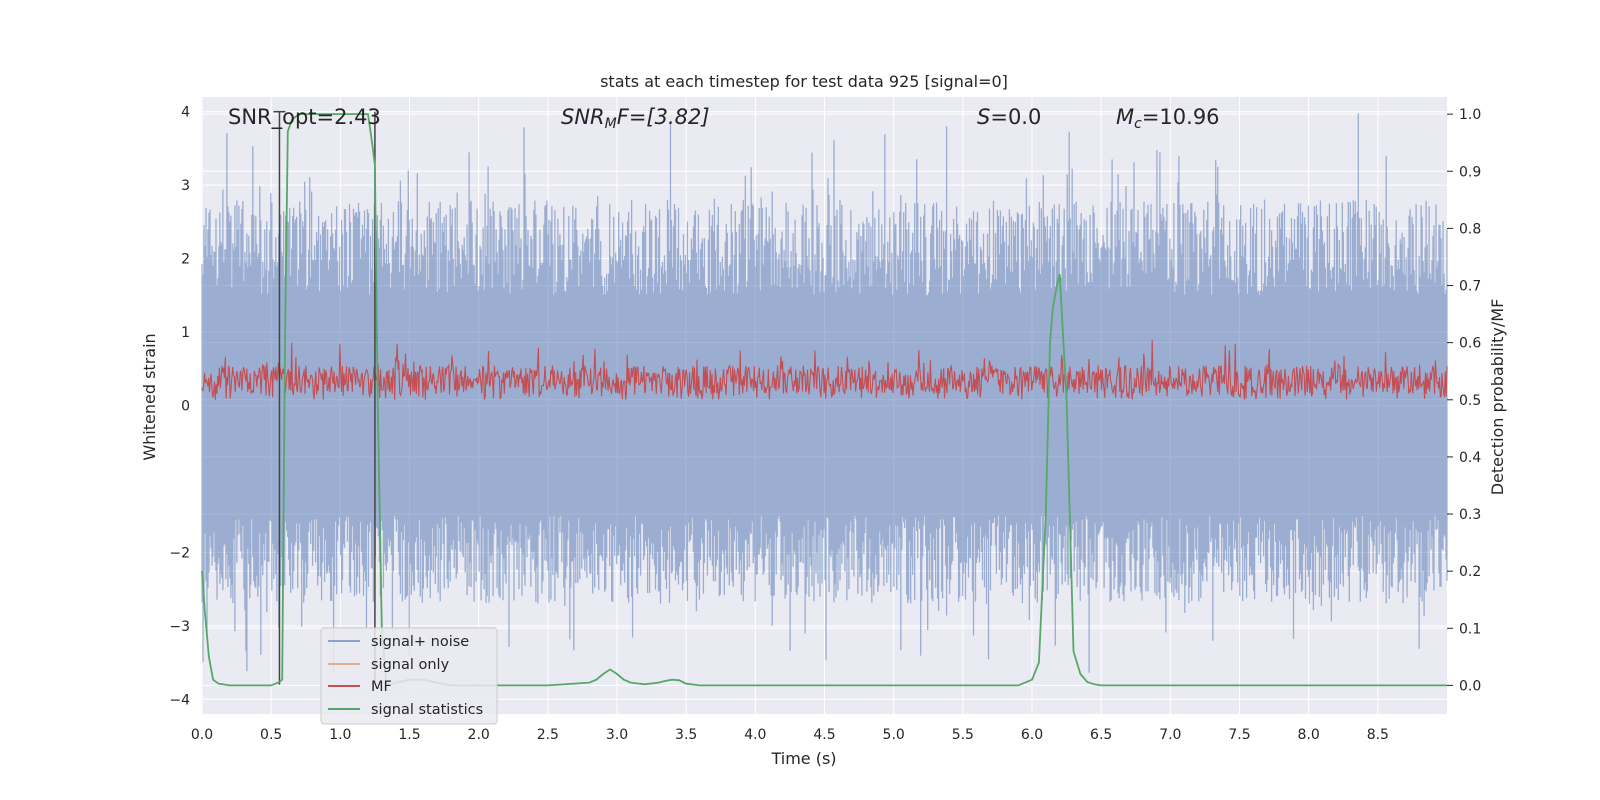 This screenshot has height=800, width=1600. Describe the element at coordinates (617, 735) in the screenshot. I see `x-tick-label: 3.0` at that location.